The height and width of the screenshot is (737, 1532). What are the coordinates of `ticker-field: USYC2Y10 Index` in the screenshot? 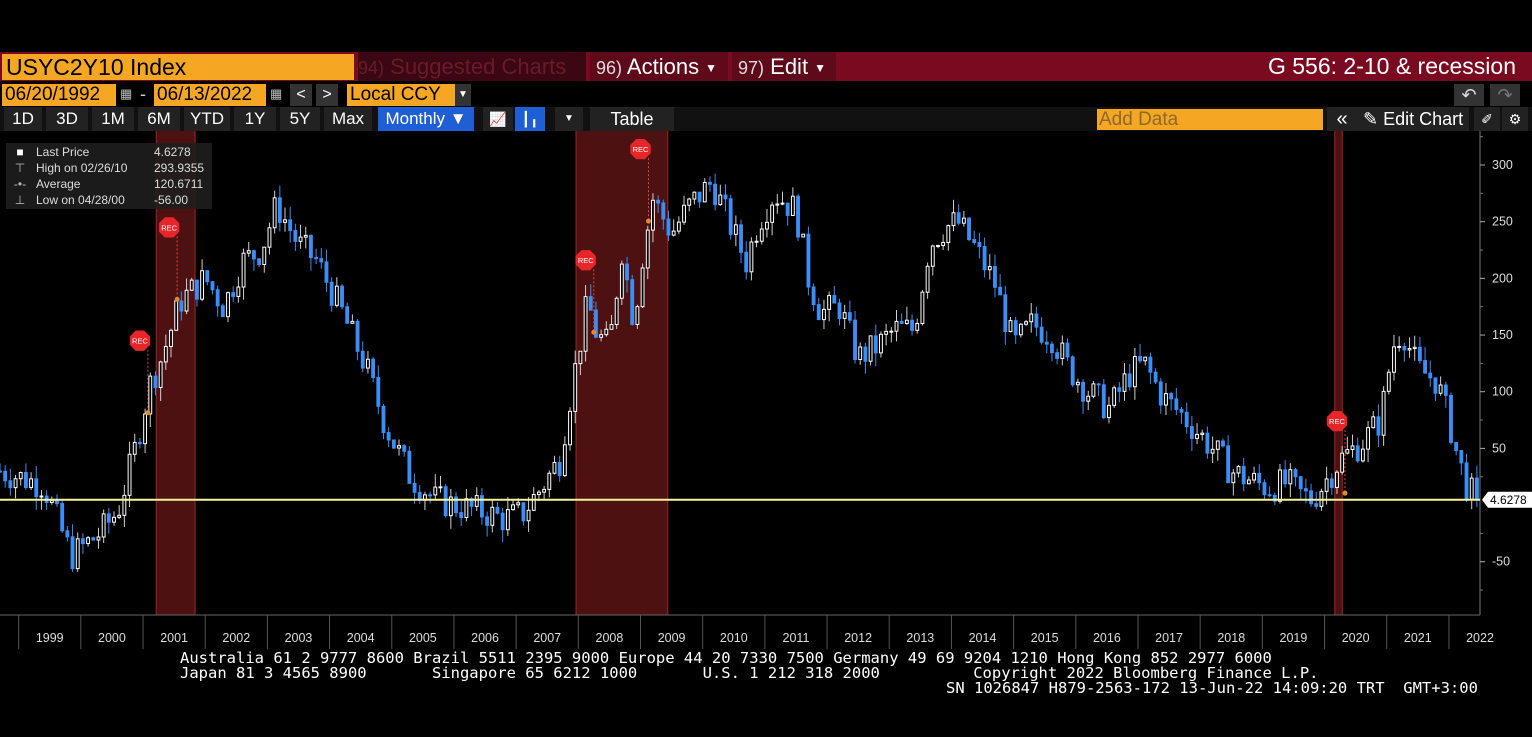 It's located at (178, 67).